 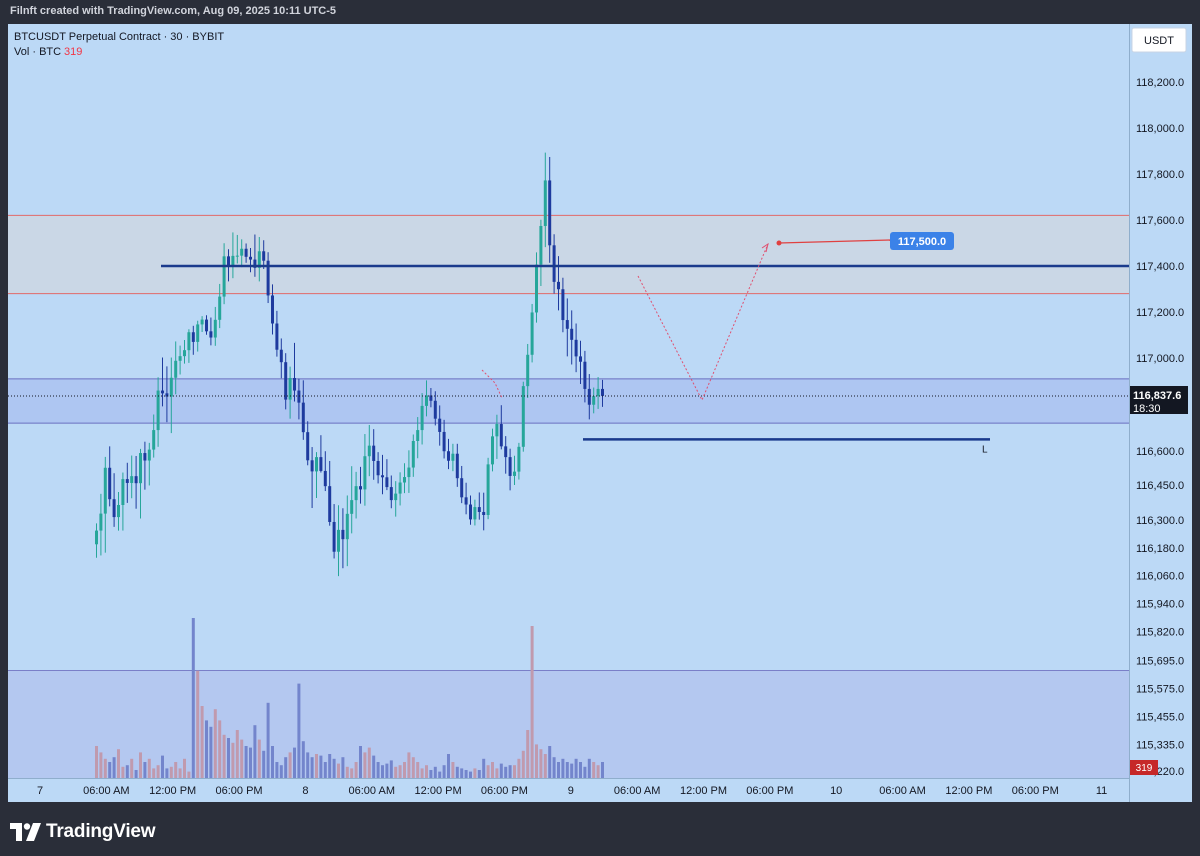 What do you see at coordinates (1160, 577) in the screenshot?
I see `price-tick-label: 116,060.0` at bounding box center [1160, 577].